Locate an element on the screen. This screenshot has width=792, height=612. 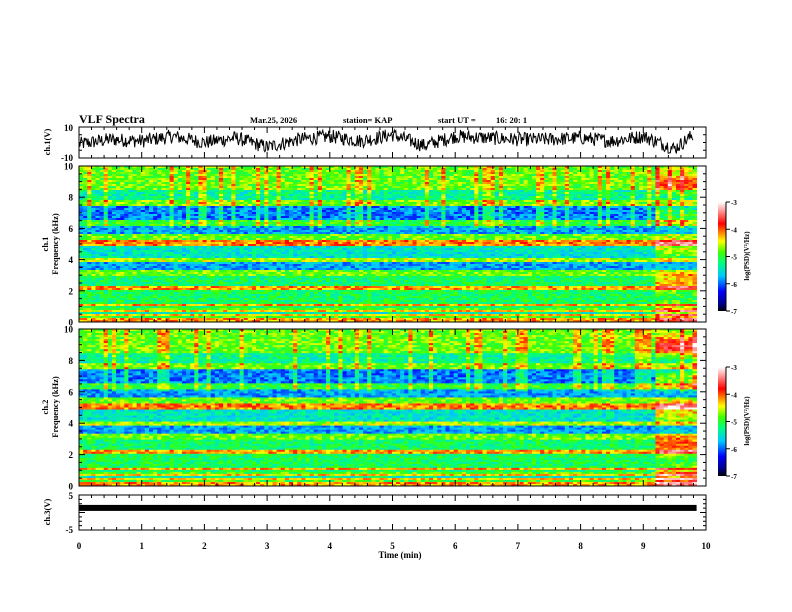
start-ut-time: 16: 20: 1 is located at coordinates (511, 120).